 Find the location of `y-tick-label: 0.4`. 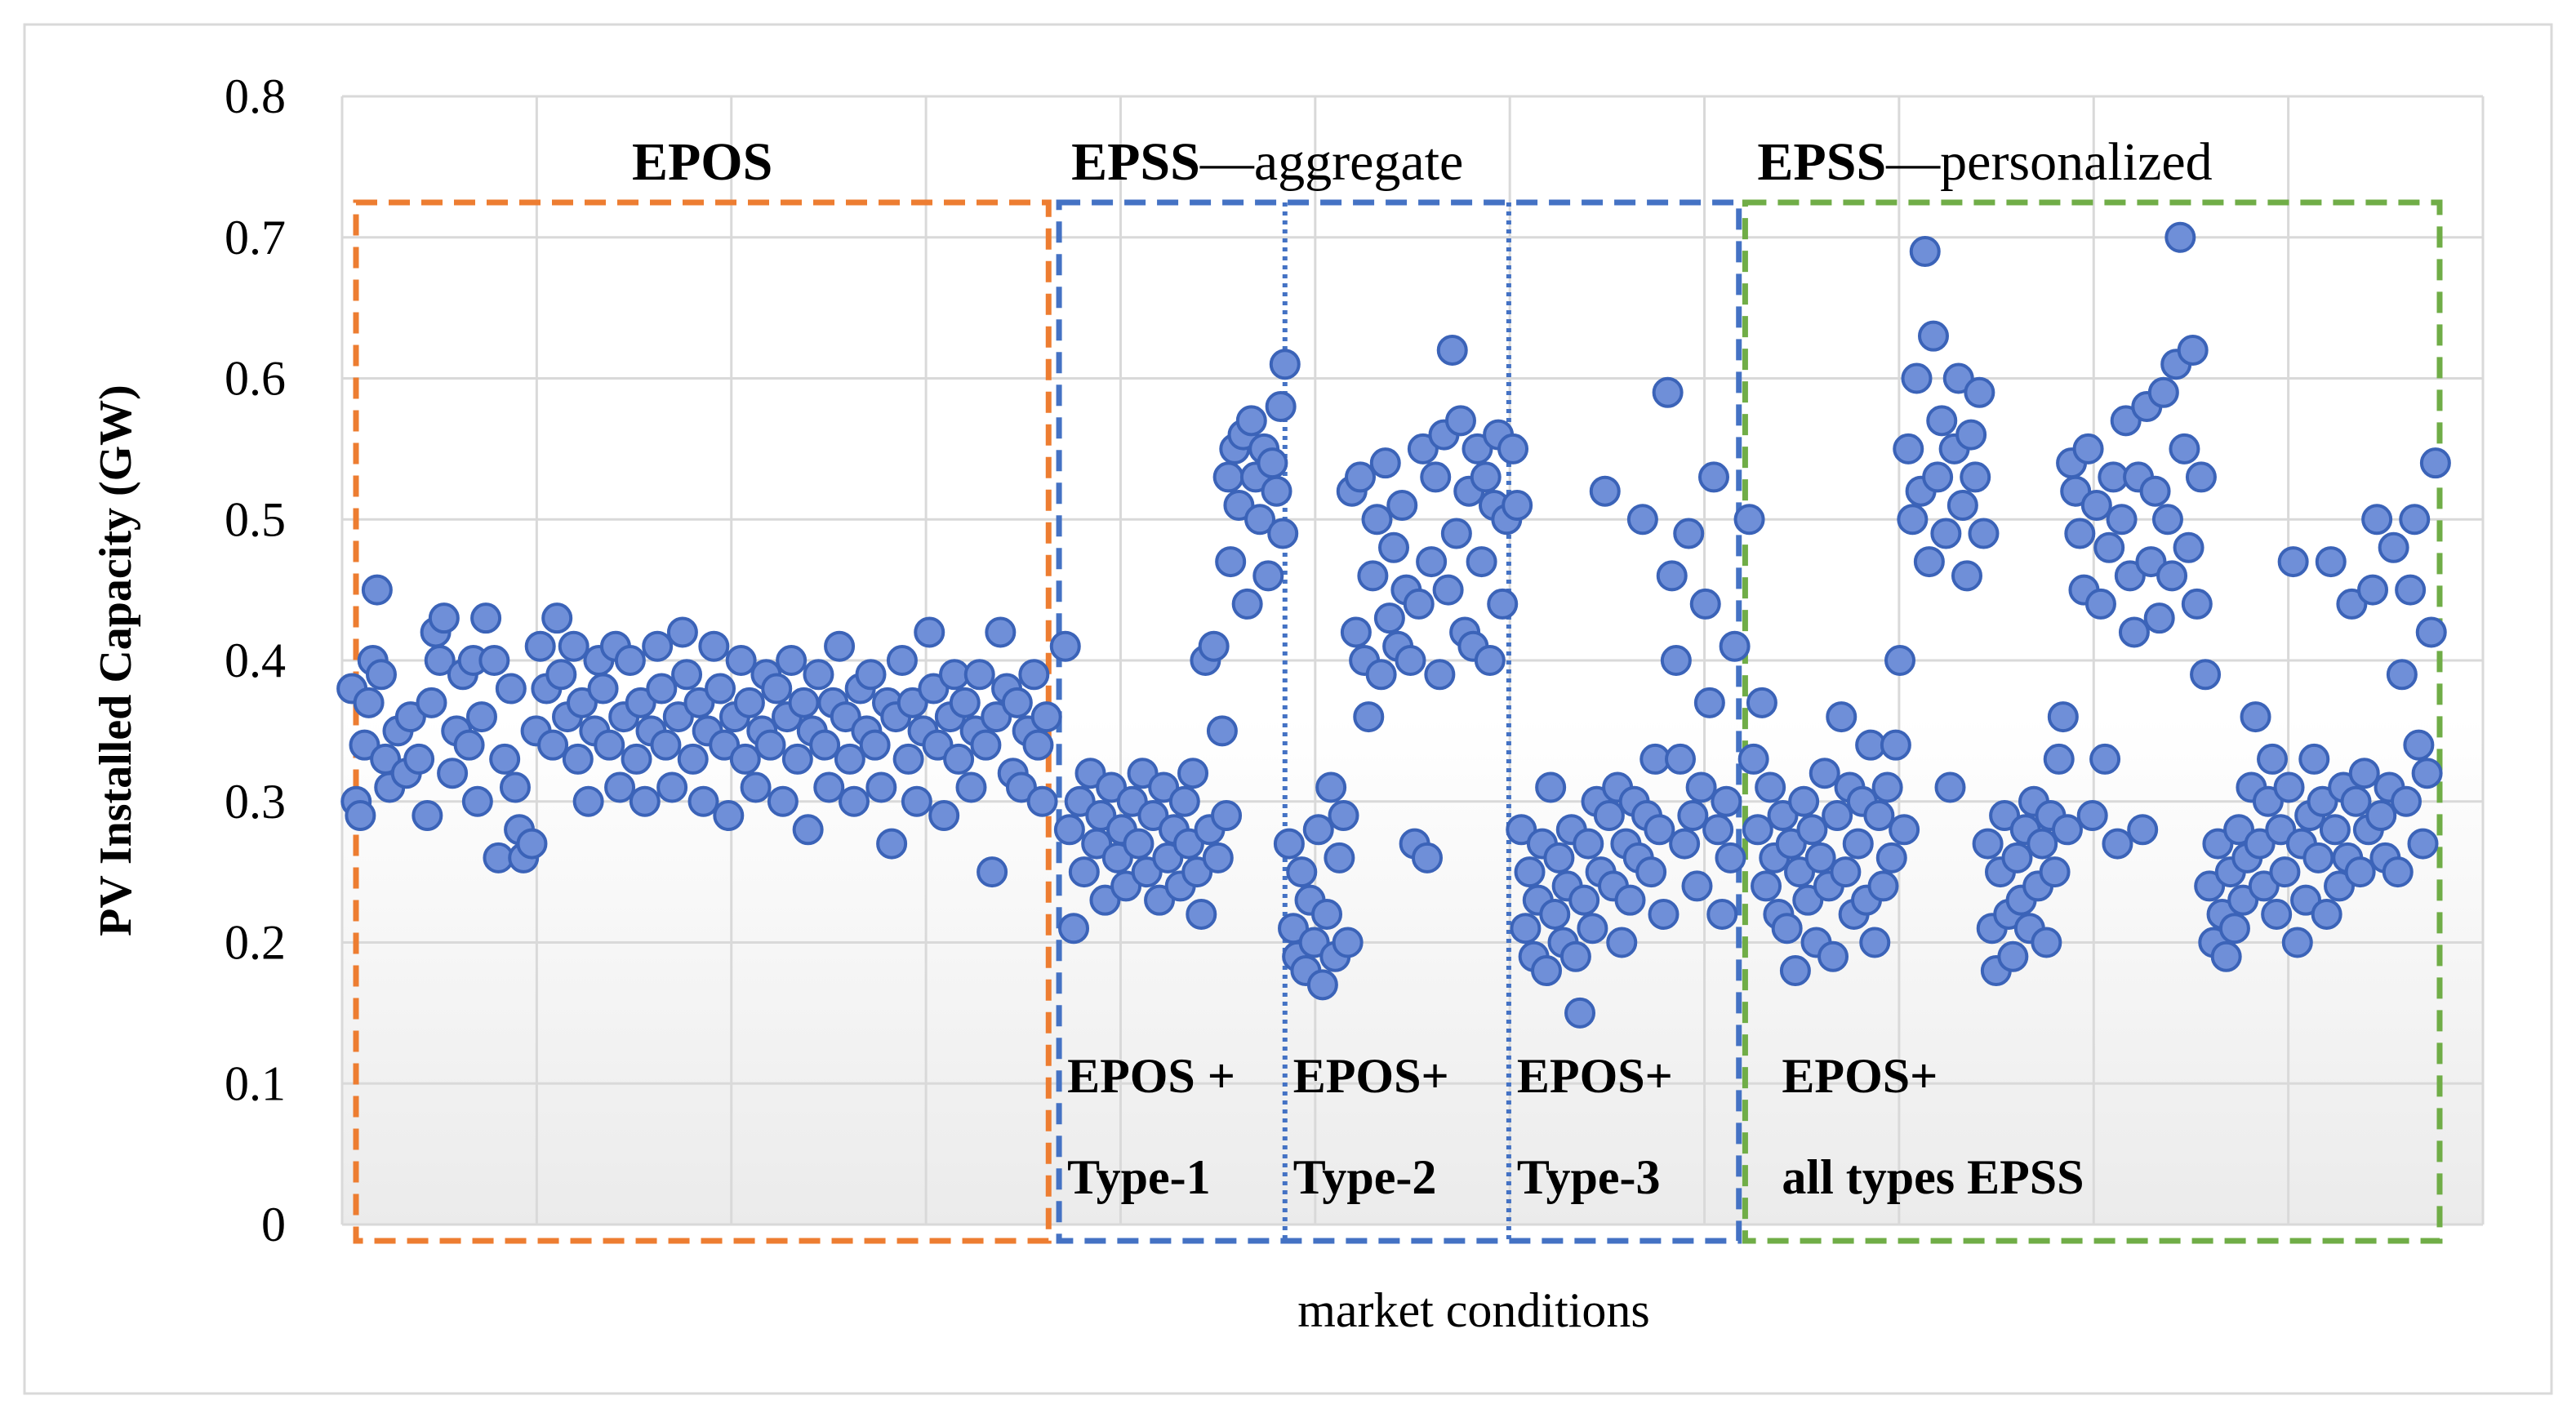

y-tick-label: 0.4 is located at coordinates (256, 660).